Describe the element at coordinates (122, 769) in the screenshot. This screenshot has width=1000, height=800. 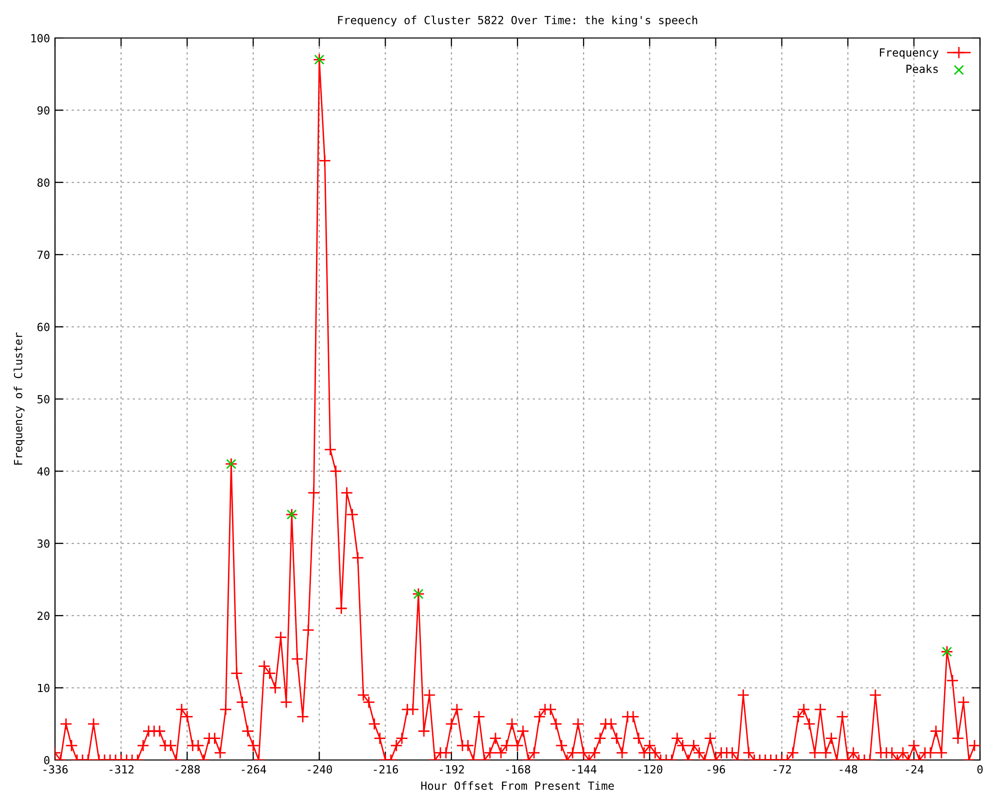
I see `x-tick-label: -312` at that location.